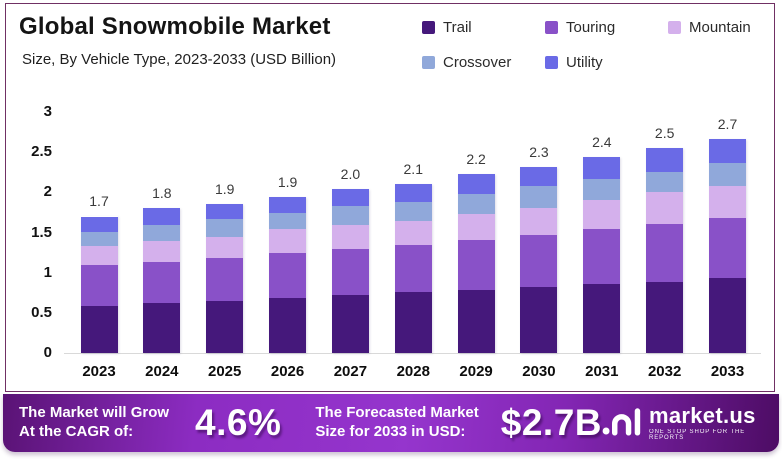  What do you see at coordinates (390, 431) in the screenshot?
I see `forecast-label-line2: Size for 2033 in USD:` at bounding box center [390, 431].